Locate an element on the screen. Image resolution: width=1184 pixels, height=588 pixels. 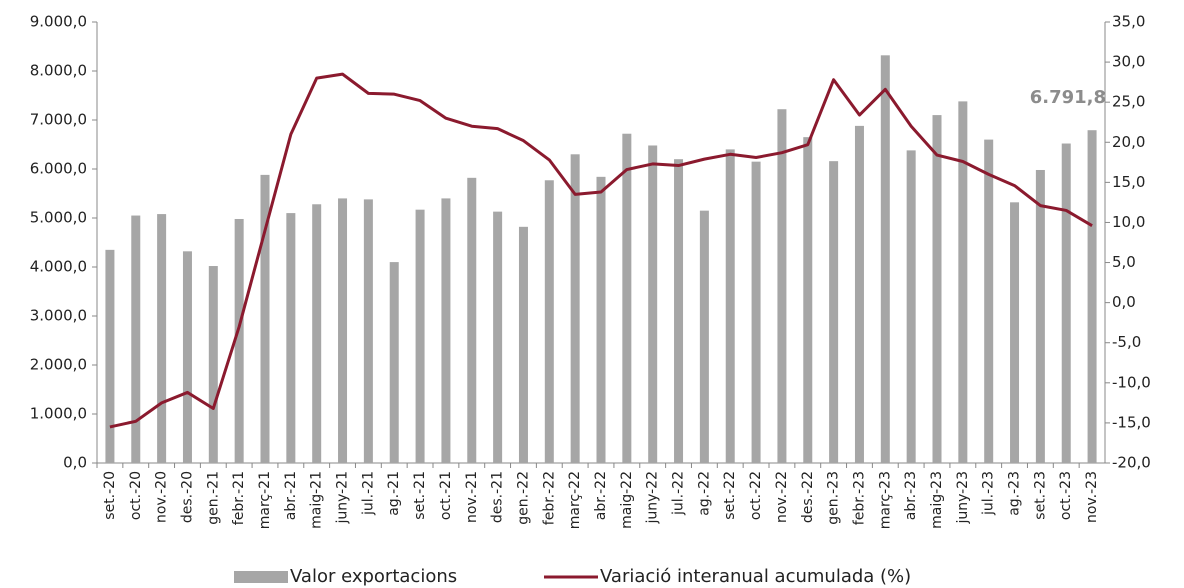
x-tick-label: des.-20 is located at coordinates (187, 497).